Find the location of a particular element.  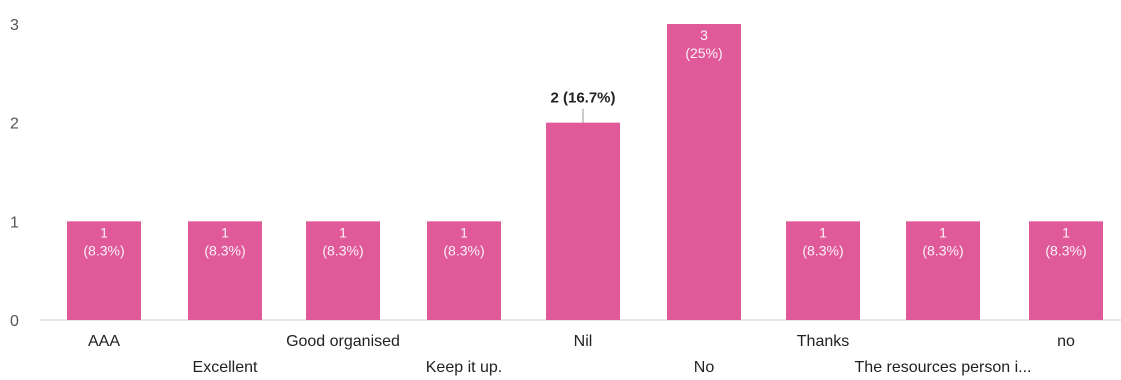

data-label: (25%) is located at coordinates (703, 53).